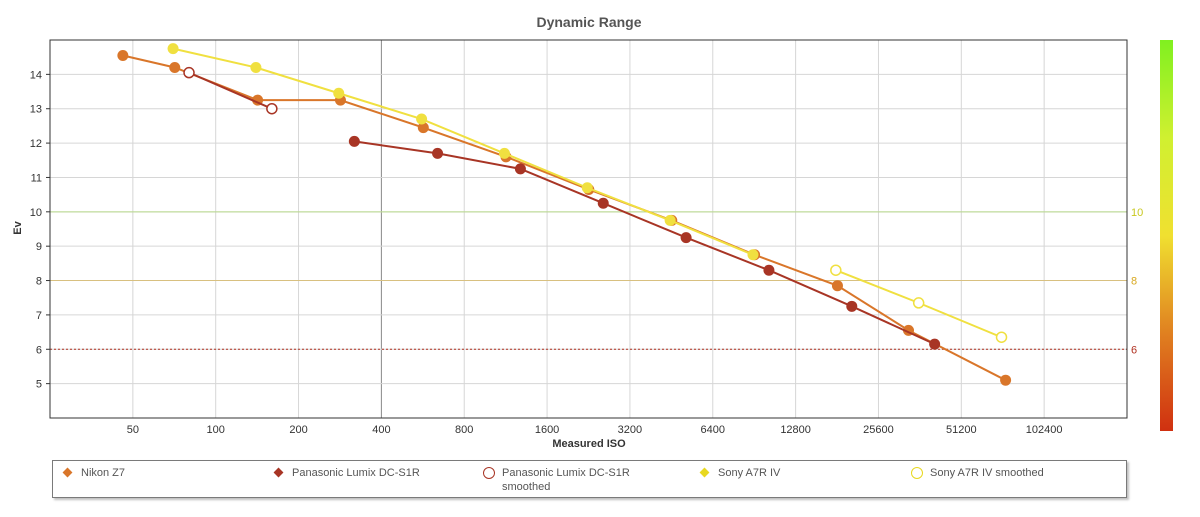  What do you see at coordinates (36, 213) in the screenshot?
I see `y-tick-label: 10` at bounding box center [36, 213].